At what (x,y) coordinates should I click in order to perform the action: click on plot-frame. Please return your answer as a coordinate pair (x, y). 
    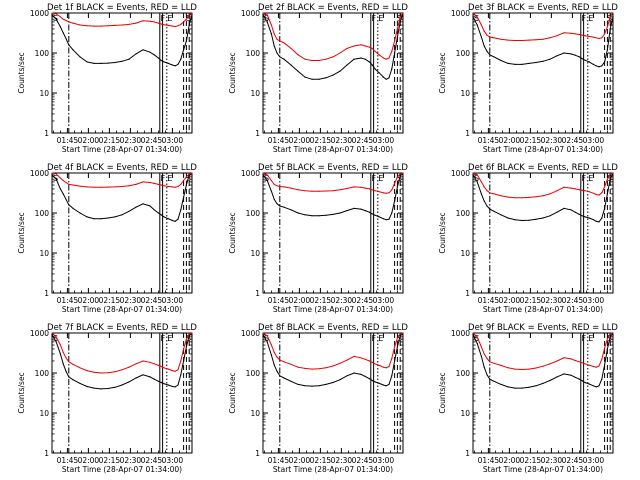
    Looking at the image, I should click on (333, 393).